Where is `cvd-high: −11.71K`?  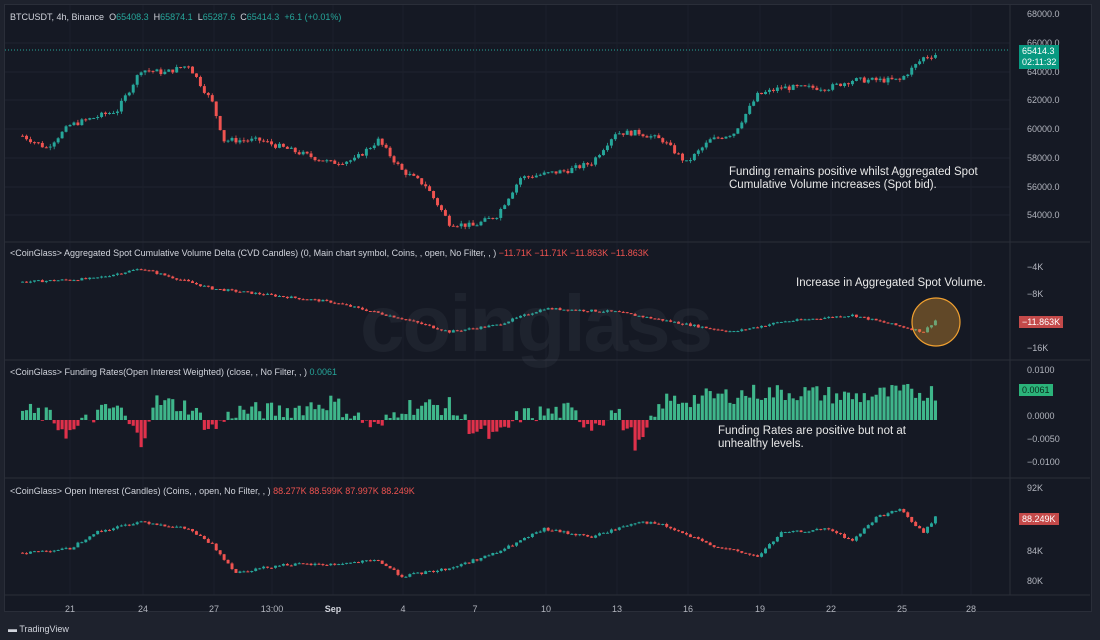 cvd-high: −11.71K is located at coordinates (551, 253).